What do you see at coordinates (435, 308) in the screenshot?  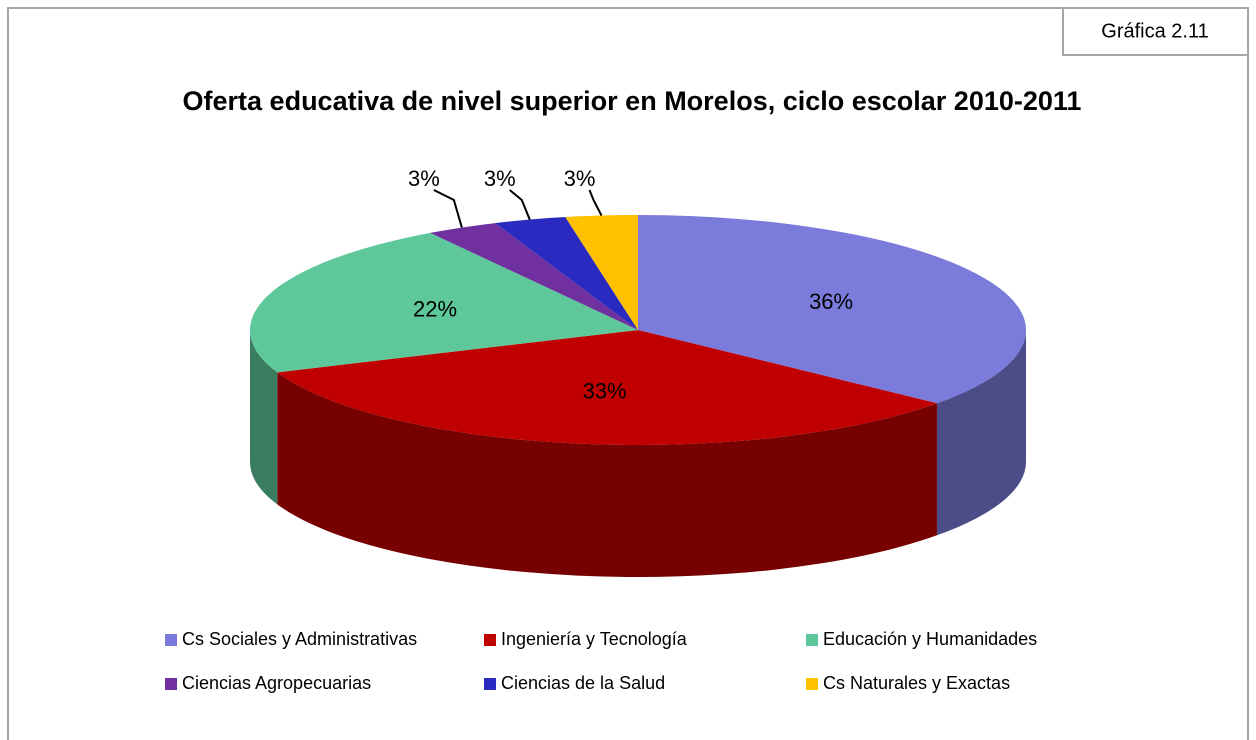 I see `data-label: 22%` at bounding box center [435, 308].